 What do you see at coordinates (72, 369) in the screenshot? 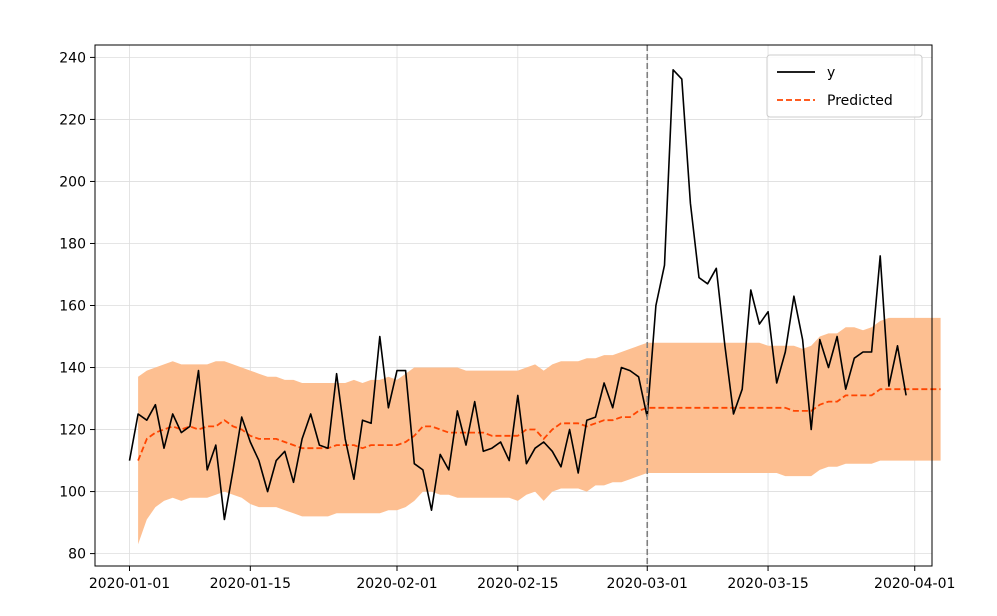
I see `y-tick-label: 140` at bounding box center [72, 369].